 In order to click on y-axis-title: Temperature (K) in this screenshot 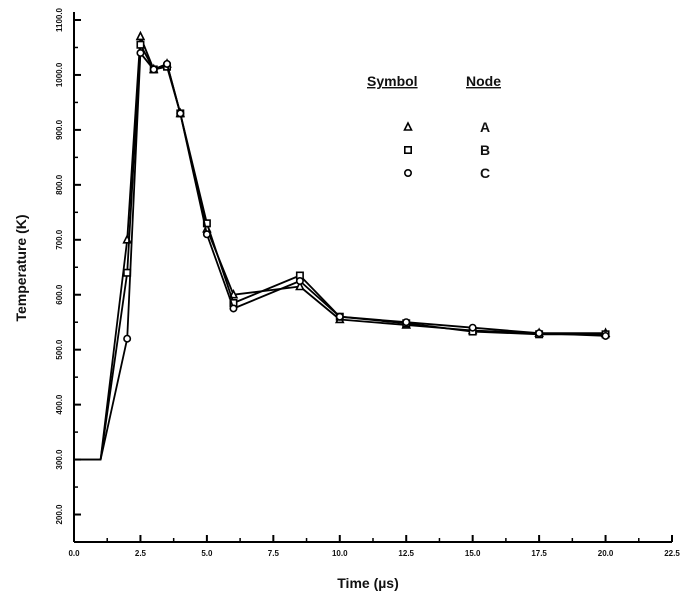, I will do `click(21, 267)`.